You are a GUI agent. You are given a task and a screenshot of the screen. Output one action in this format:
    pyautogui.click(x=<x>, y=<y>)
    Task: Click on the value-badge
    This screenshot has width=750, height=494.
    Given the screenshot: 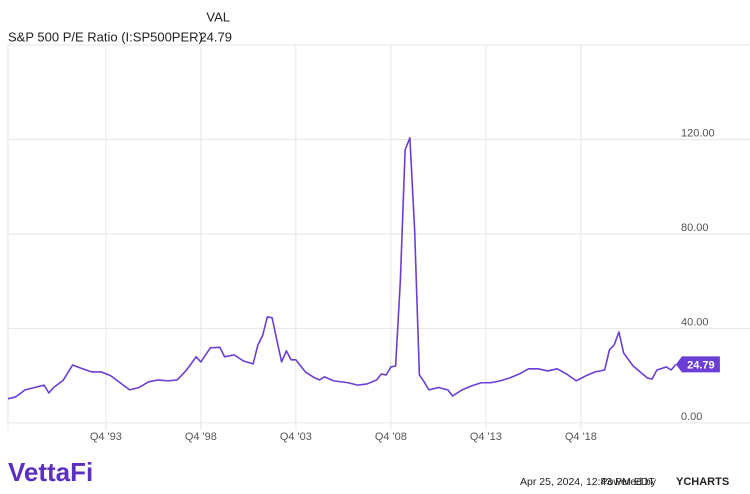 What is the action you would take?
    pyautogui.click(x=697, y=364)
    